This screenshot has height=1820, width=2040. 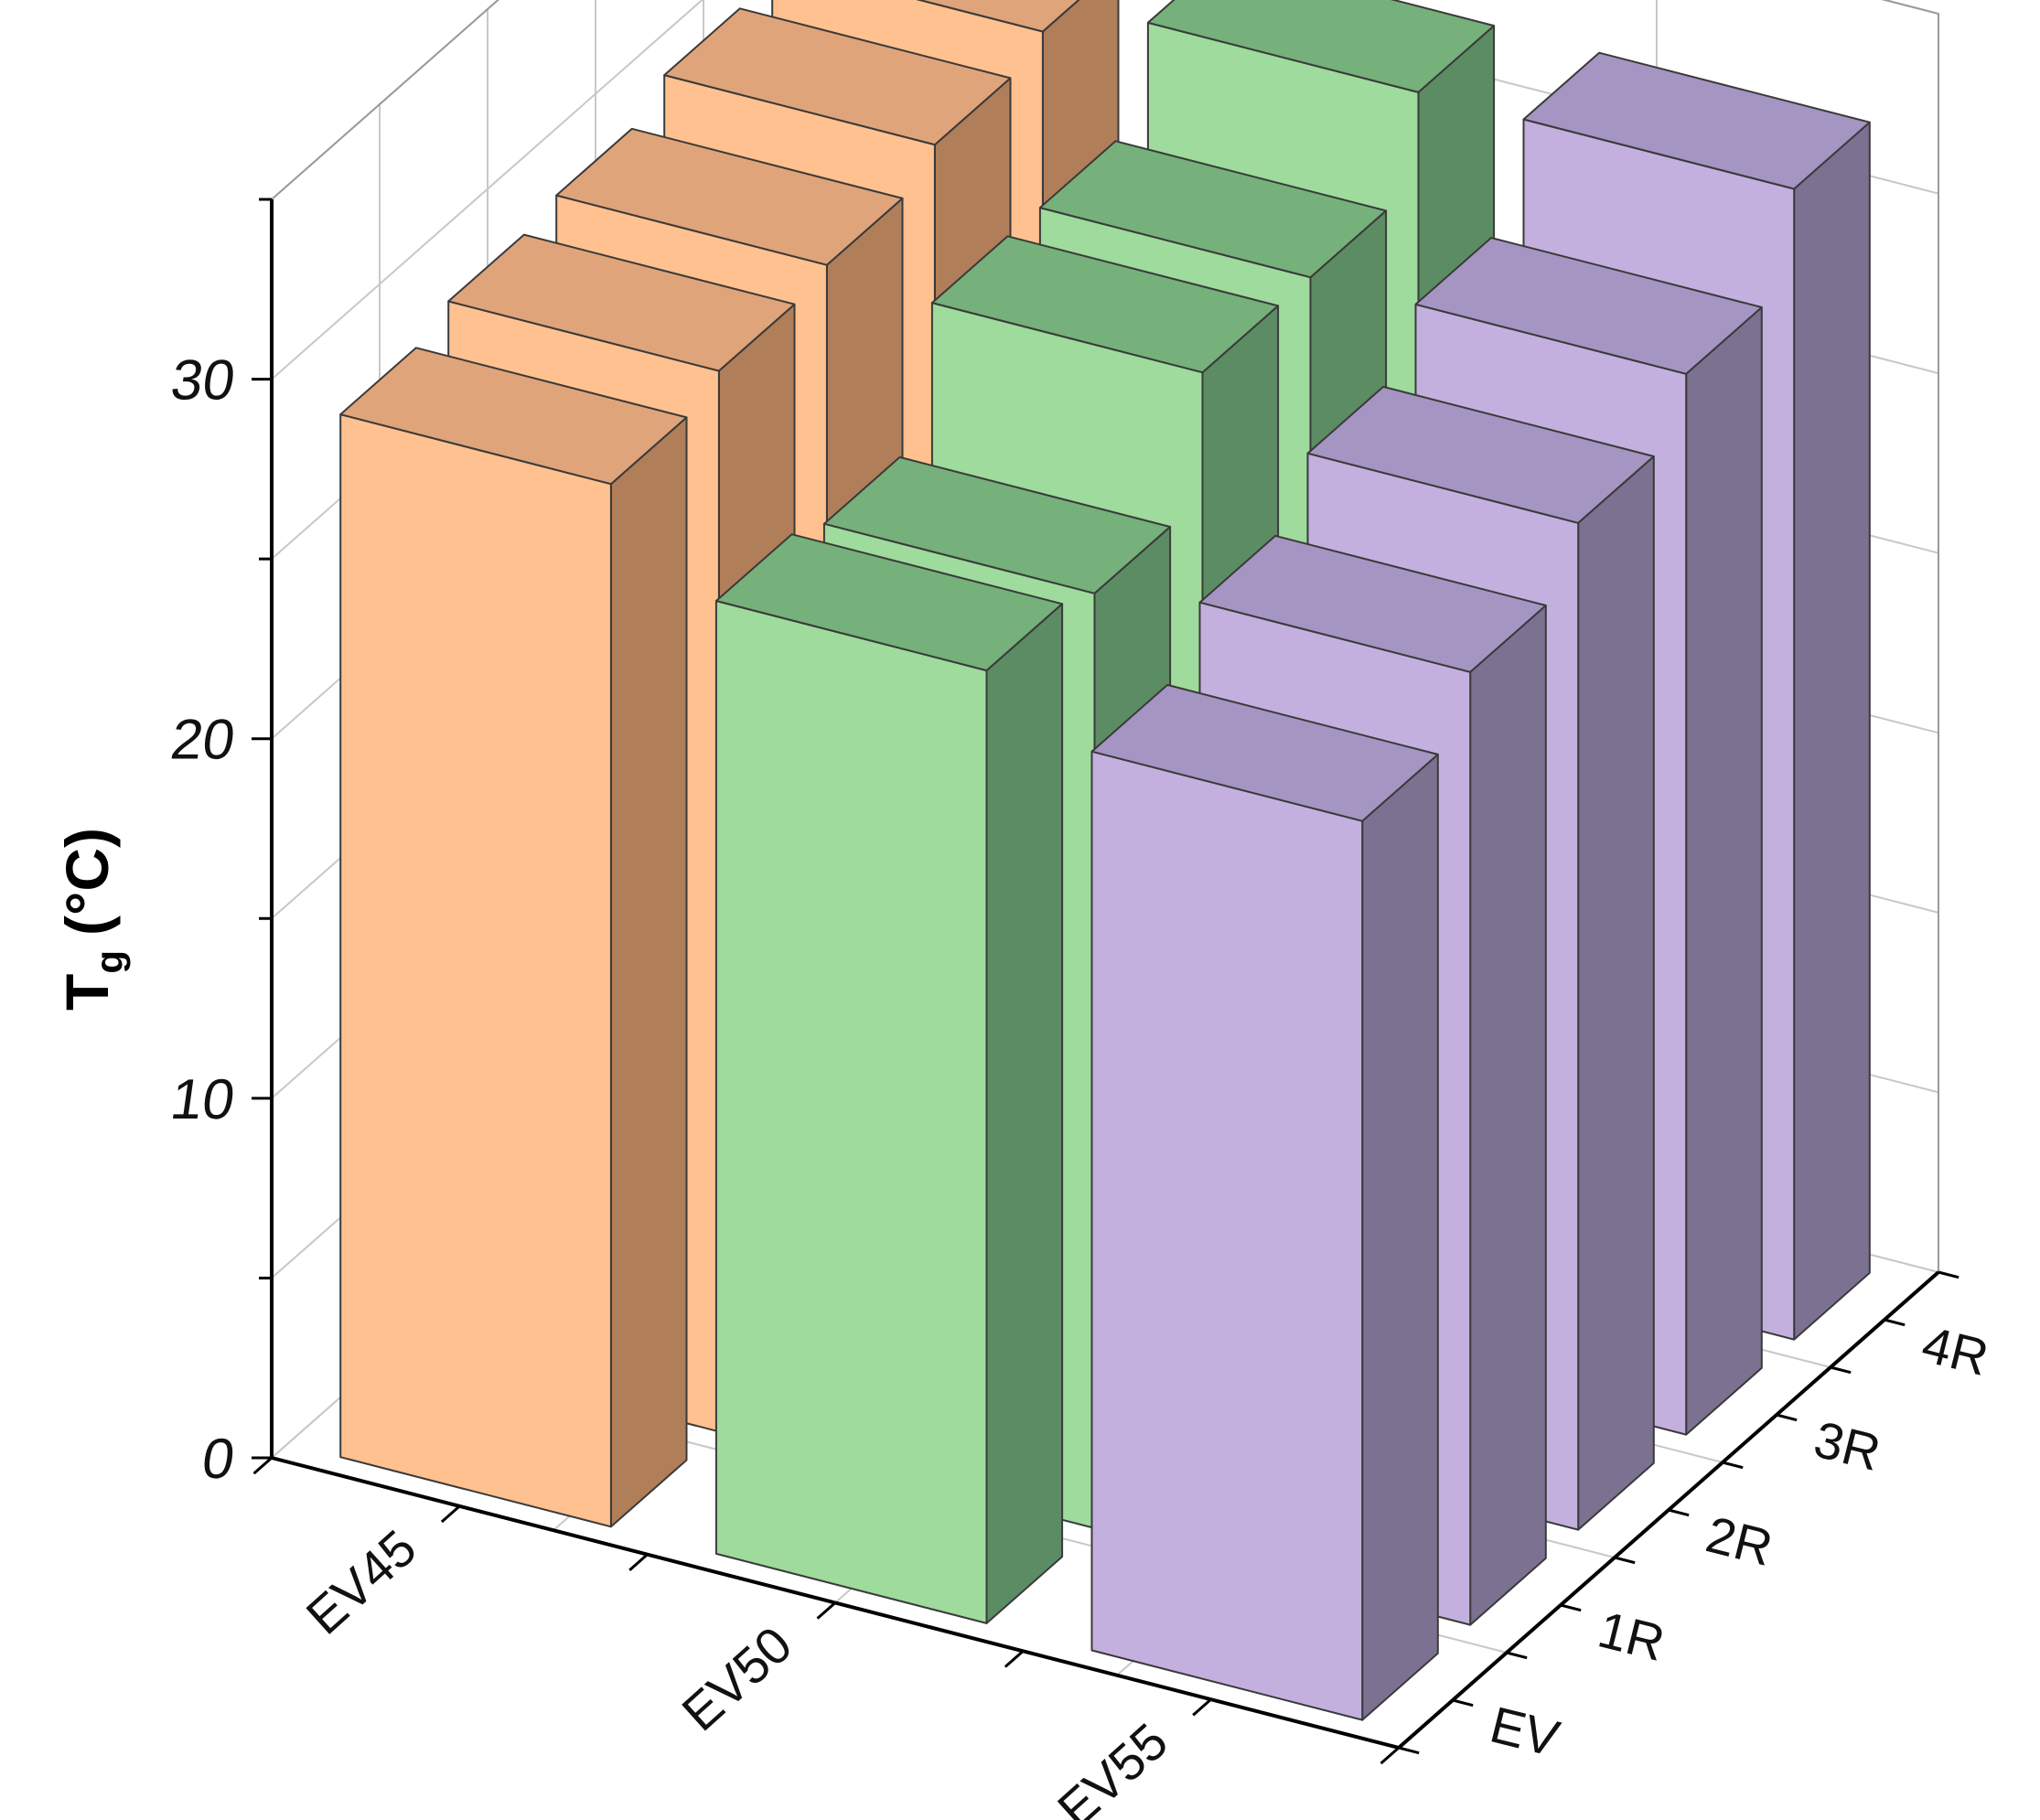 What do you see at coordinates (1631, 1636) in the screenshot?
I see `y-tick-label: 1R` at bounding box center [1631, 1636].